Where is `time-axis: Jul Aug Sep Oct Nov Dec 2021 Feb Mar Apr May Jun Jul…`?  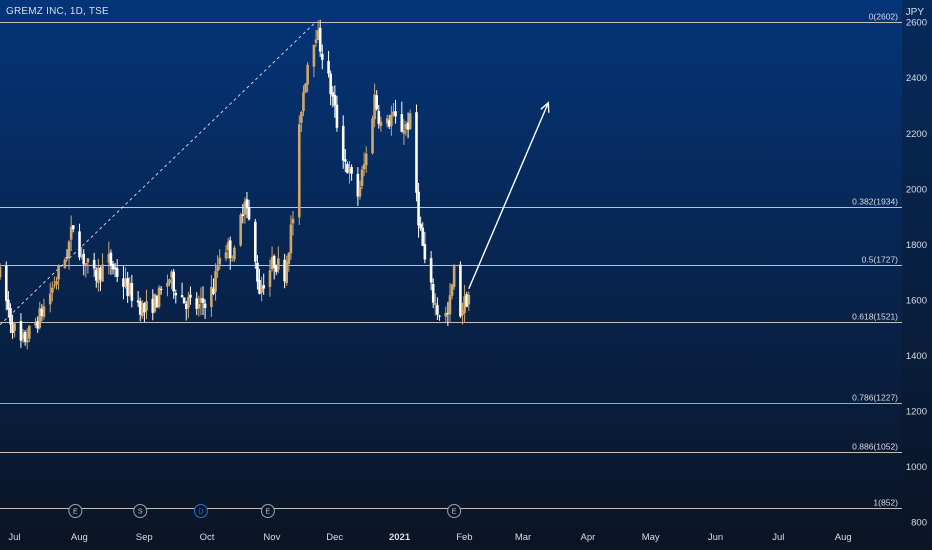
time-axis: Jul Aug Sep Oct Nov Dec 2021 Feb Mar Apr May Jun Jul… is located at coordinates (429, 537).